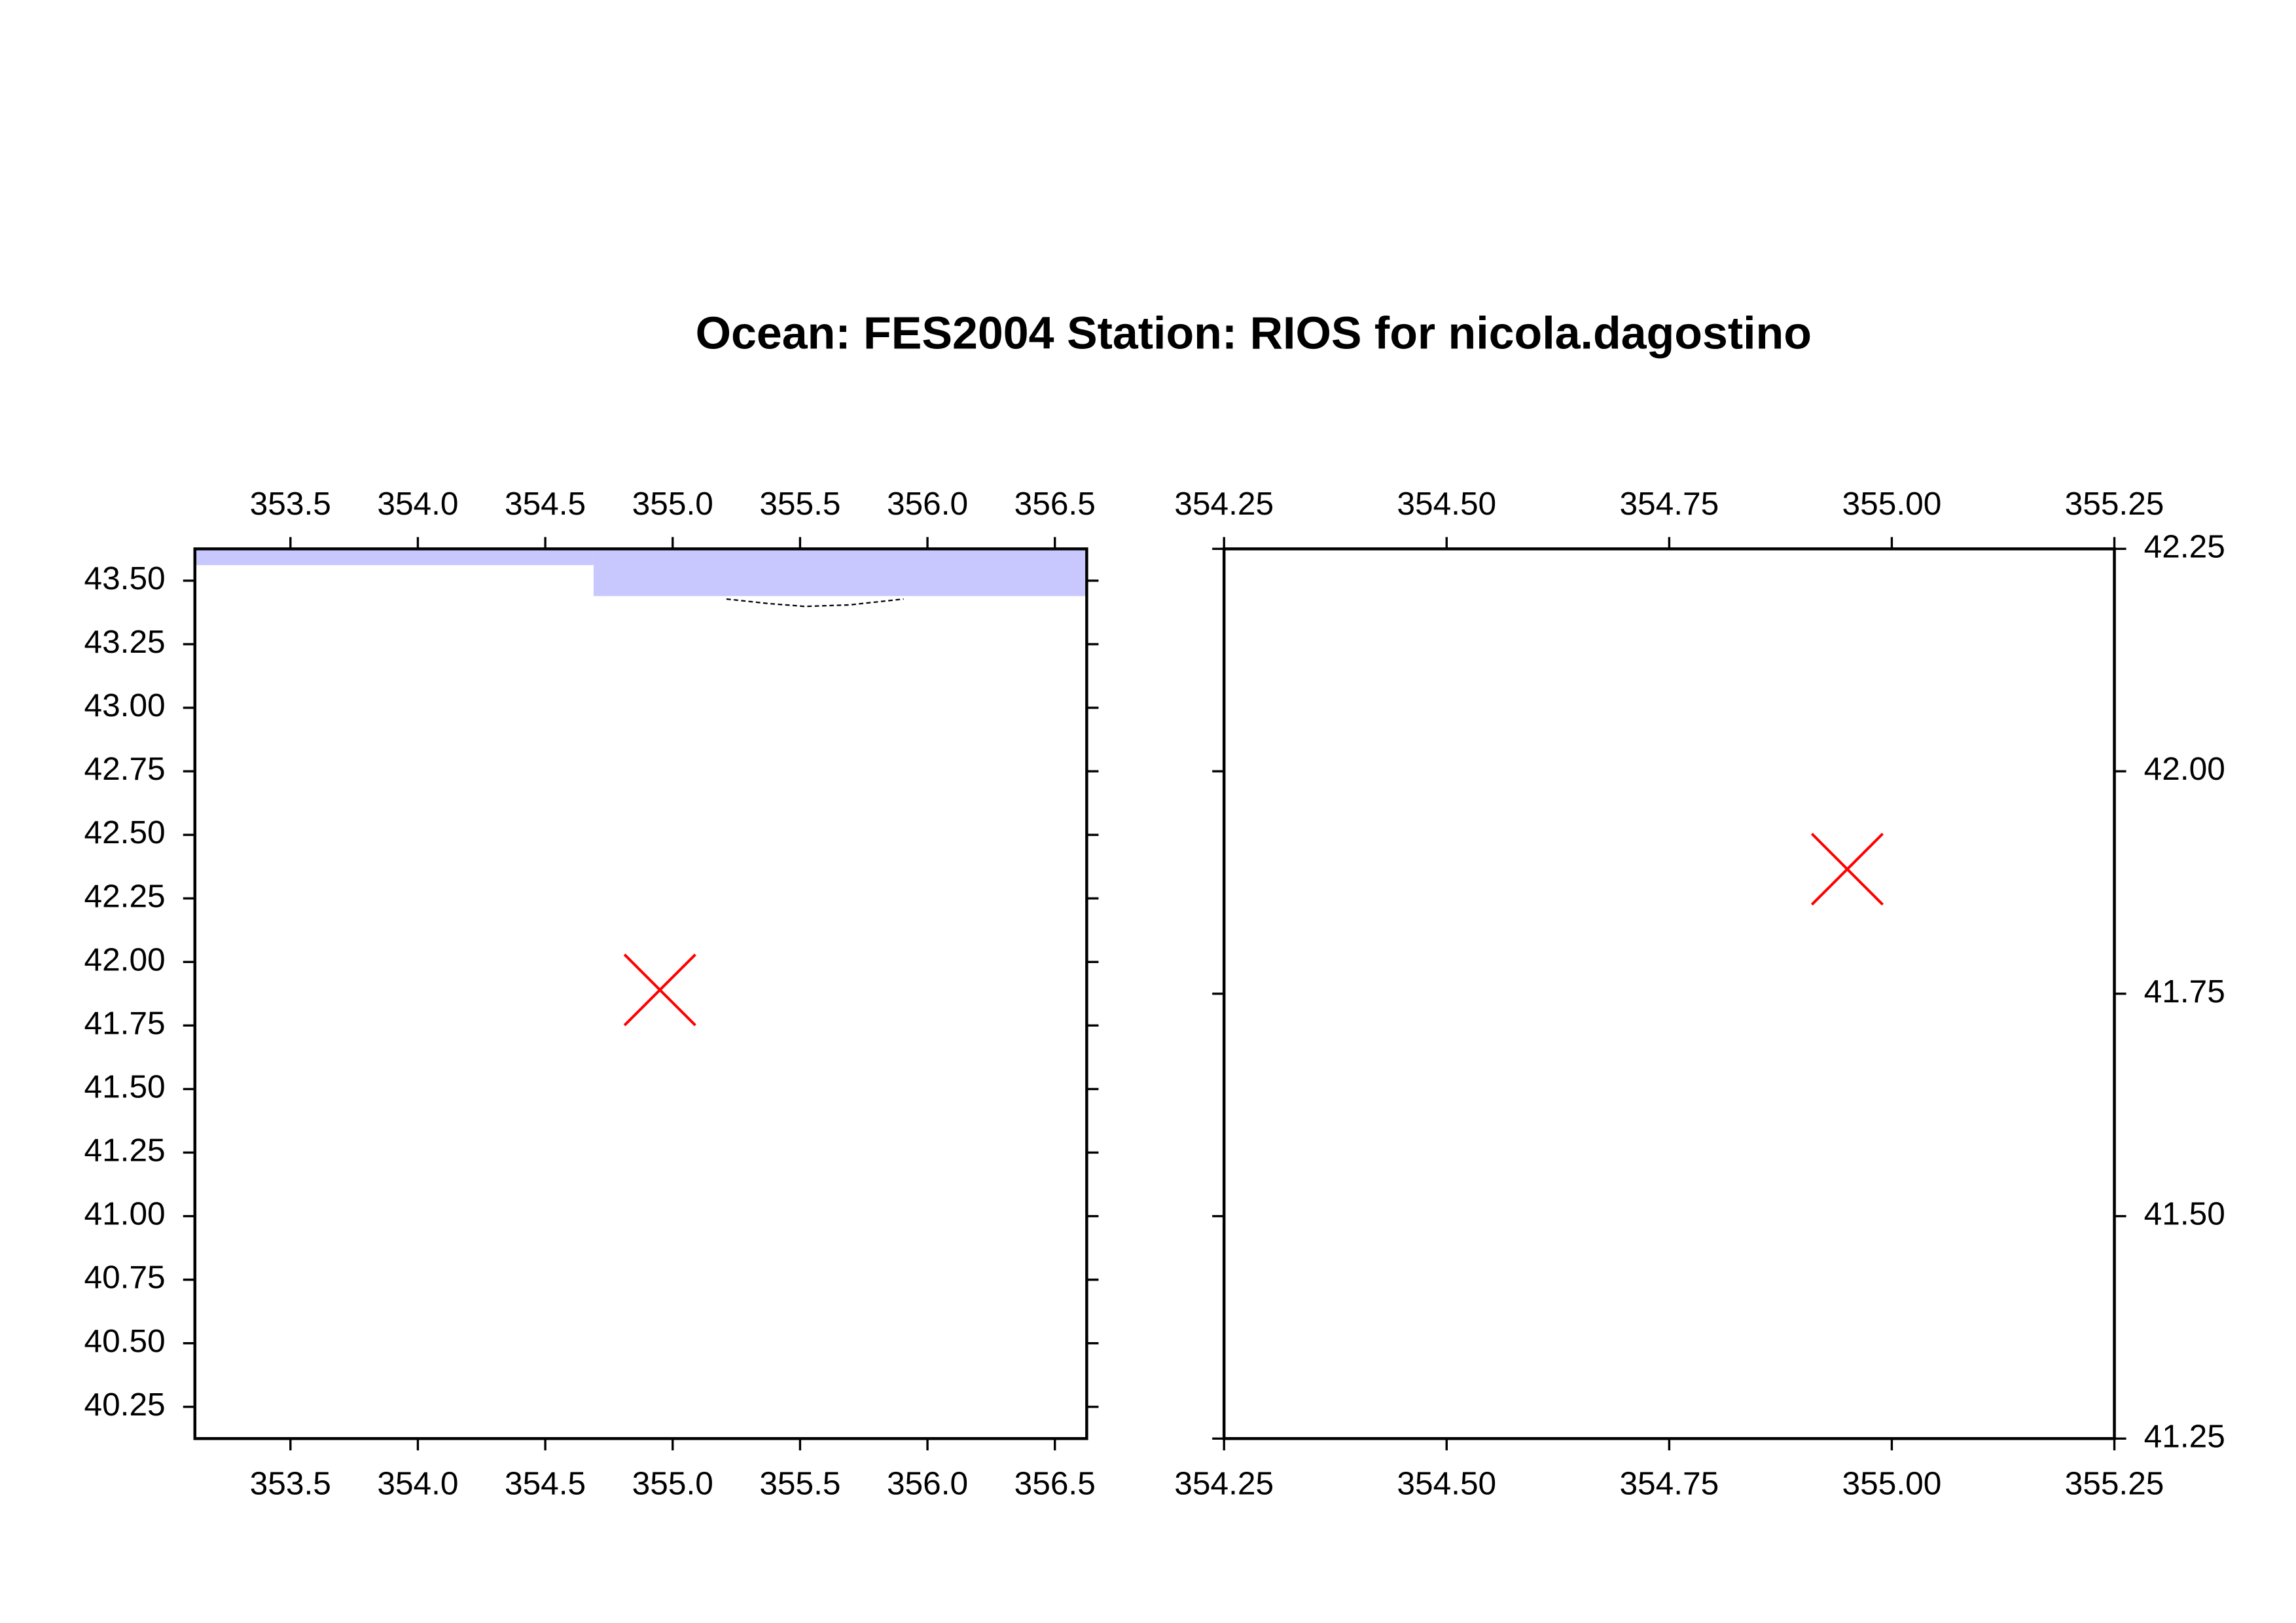 The image size is (2296, 1623). I want to click on y-tick-label: 40.75, so click(124, 1277).